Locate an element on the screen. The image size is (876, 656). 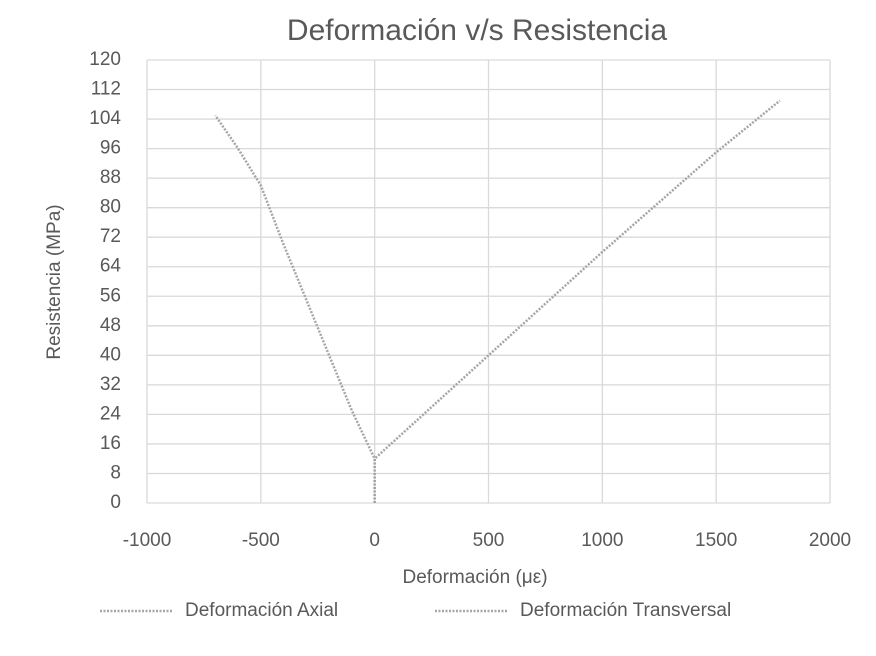
x-tick-label: 1500 is located at coordinates (716, 540).